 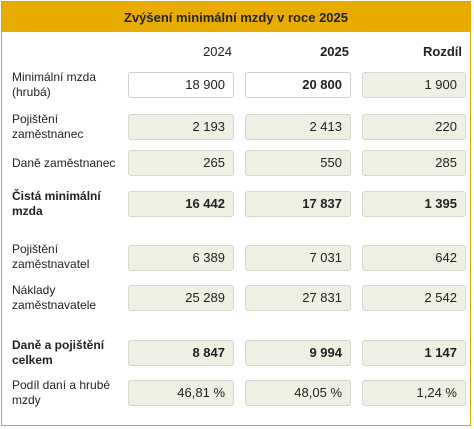 I want to click on value-diff: 285, so click(x=414, y=163).